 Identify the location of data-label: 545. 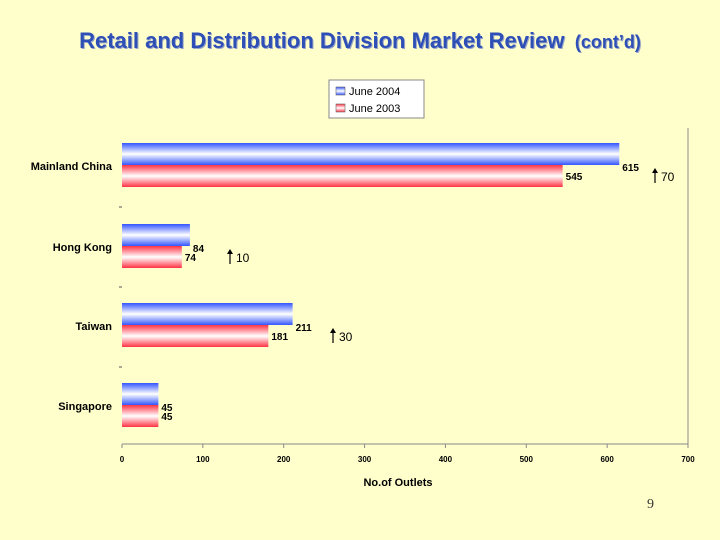
(574, 177).